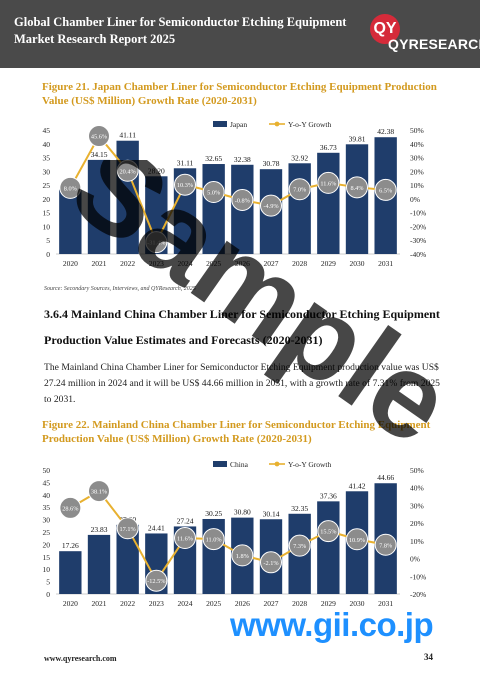  Describe the element at coordinates (299, 508) in the screenshot. I see `bar-value-label: 32.35` at that location.